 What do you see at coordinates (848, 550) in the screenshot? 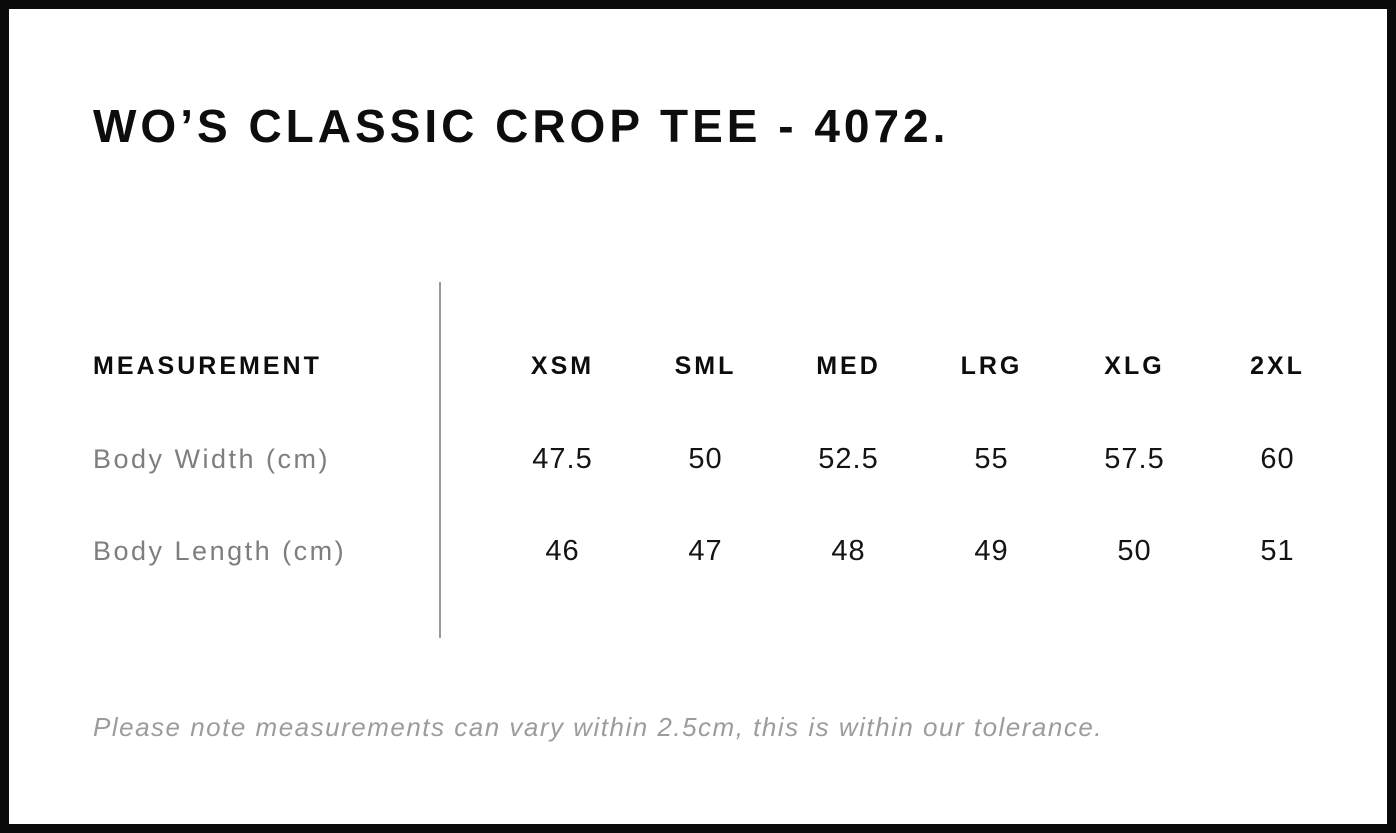
I see `body-length-med-value: 48` at bounding box center [848, 550].